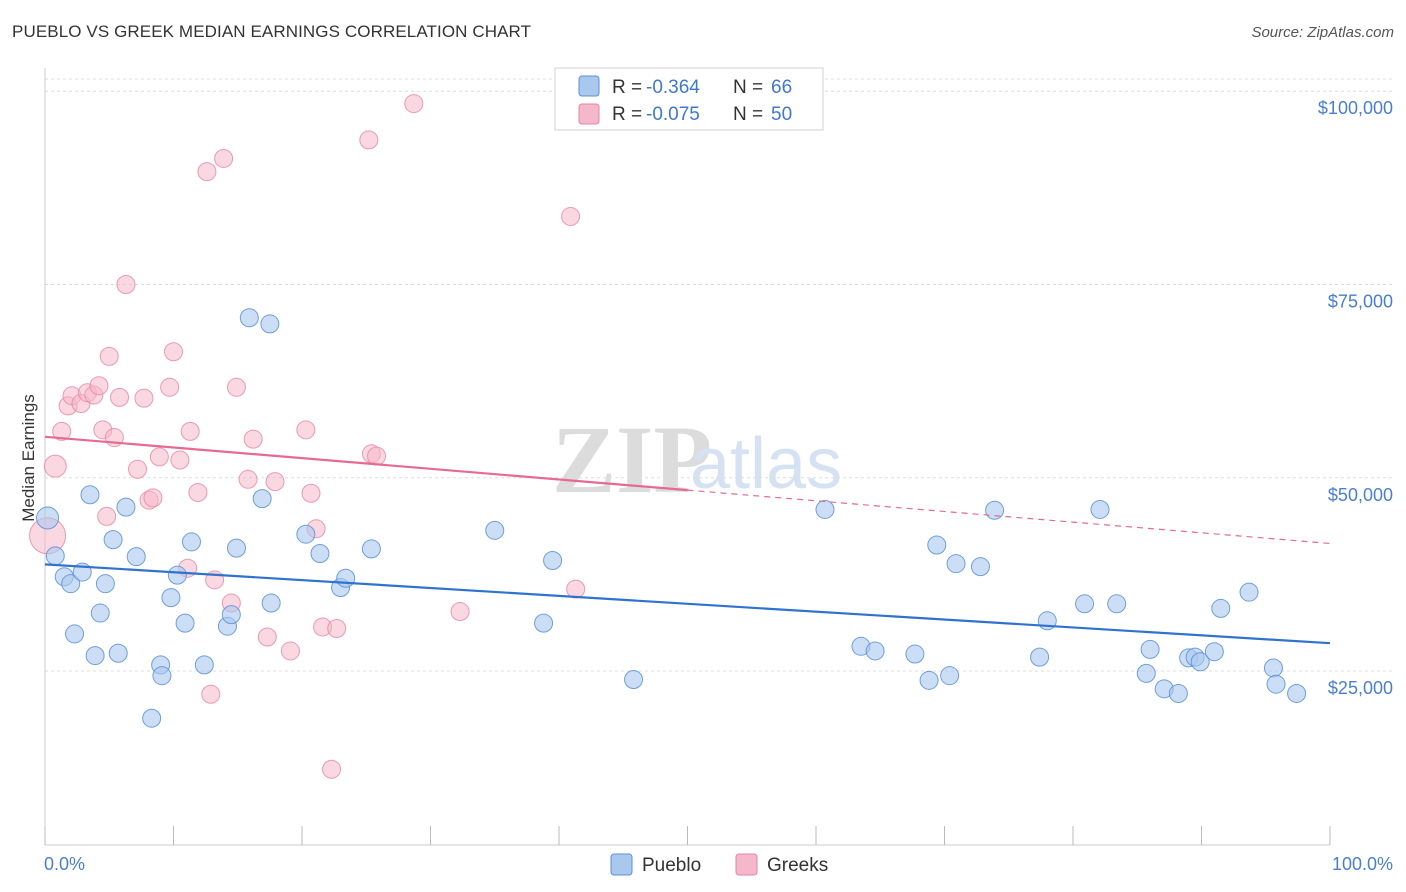 This screenshot has width=1406, height=892. What do you see at coordinates (1355, 398) in the screenshot?
I see `y-tick-labels: $25,000 $50,000 $75,000 $100,000` at bounding box center [1355, 398].